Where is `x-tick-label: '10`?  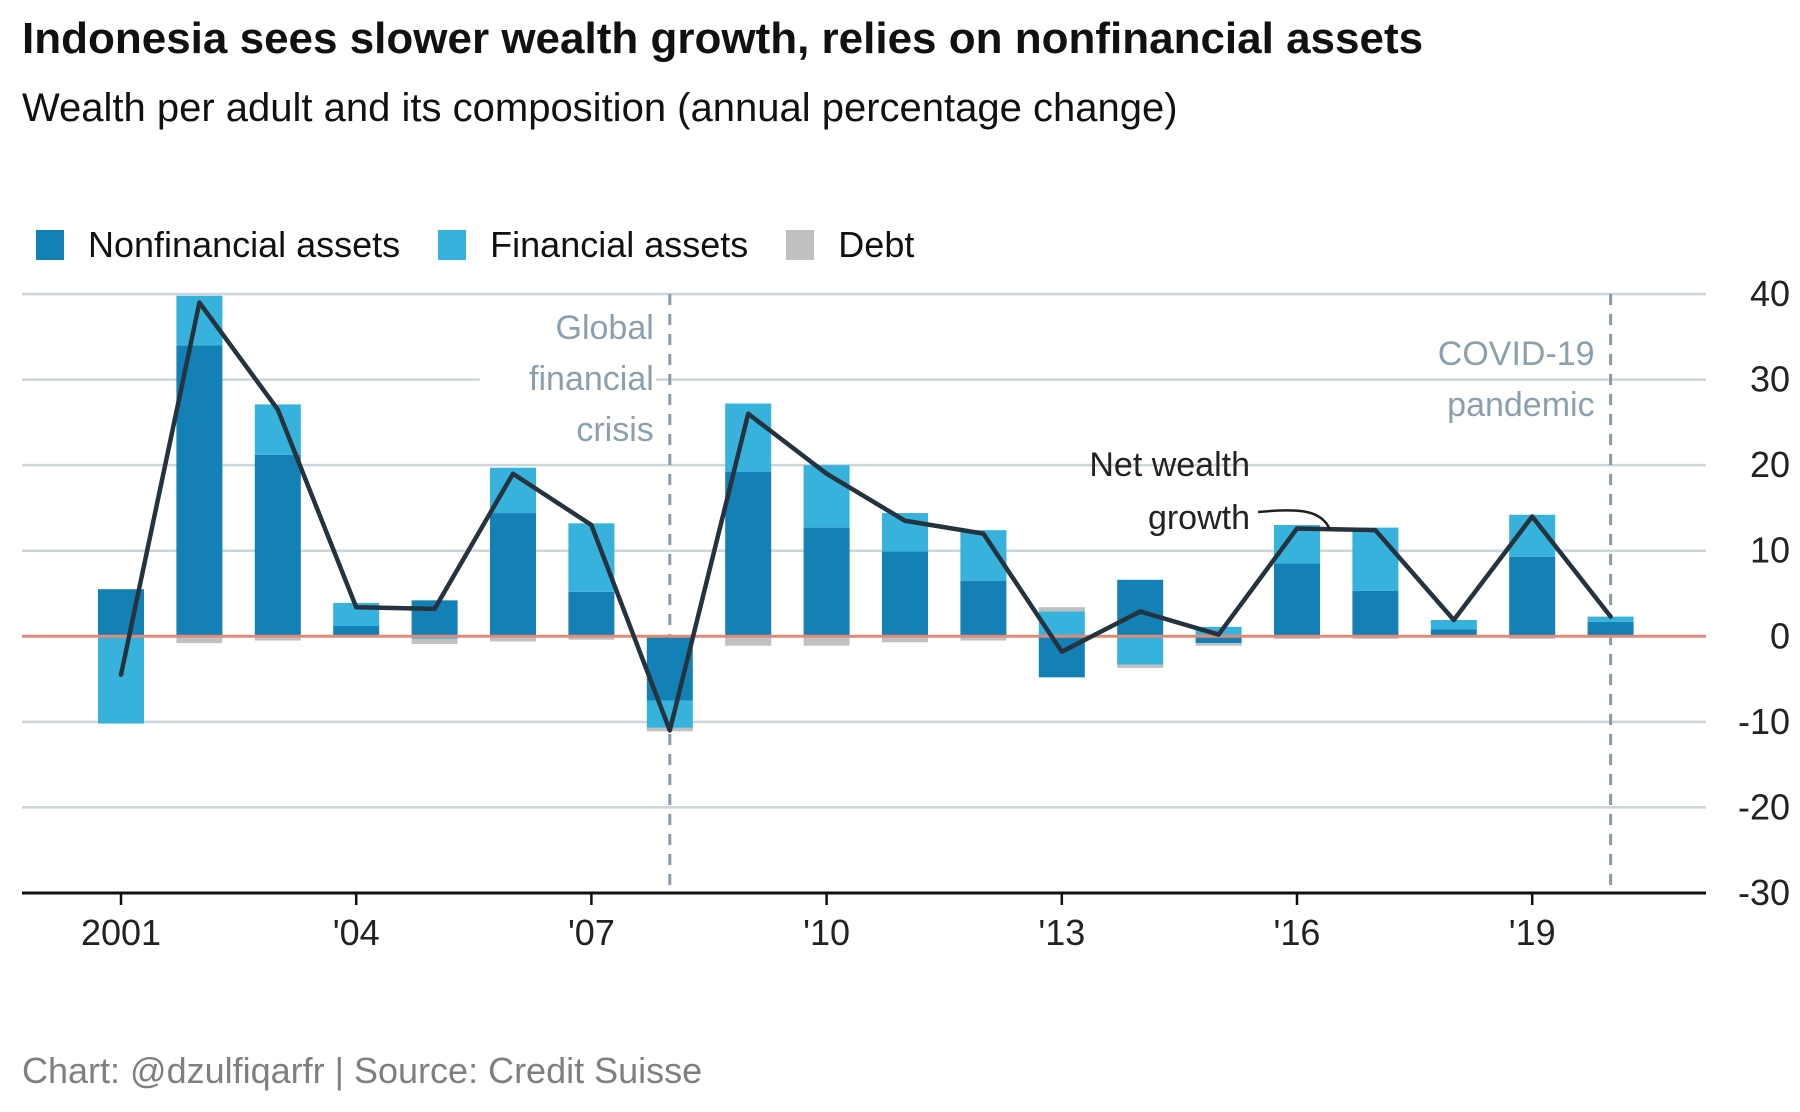 x-tick-label: '10 is located at coordinates (826, 932).